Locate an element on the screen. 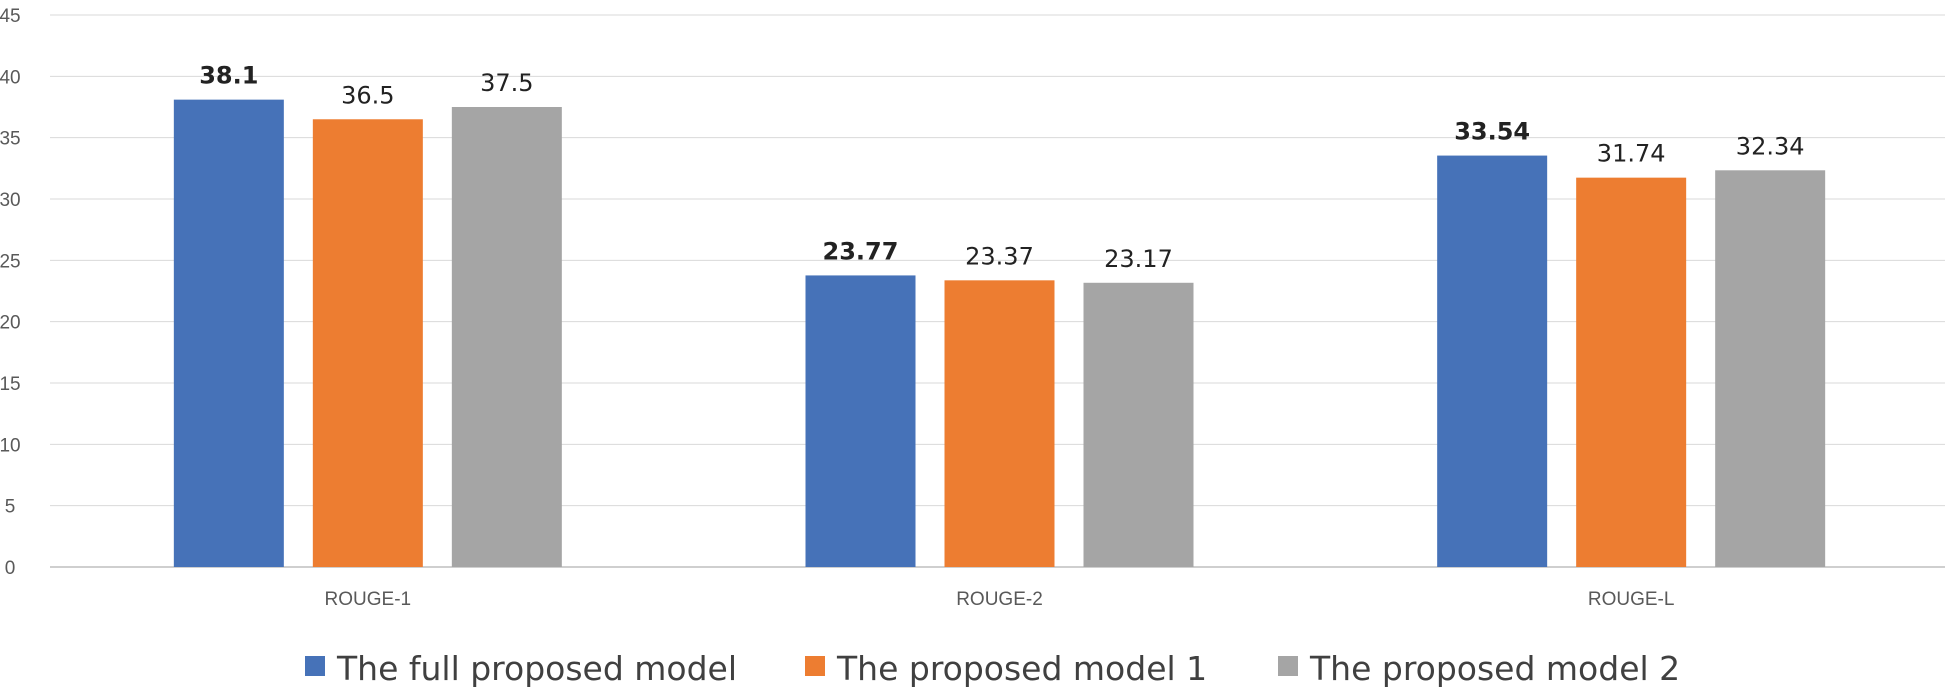 The image size is (1945, 694). legend-label: The proposed model 2 is located at coordinates (1494, 668).